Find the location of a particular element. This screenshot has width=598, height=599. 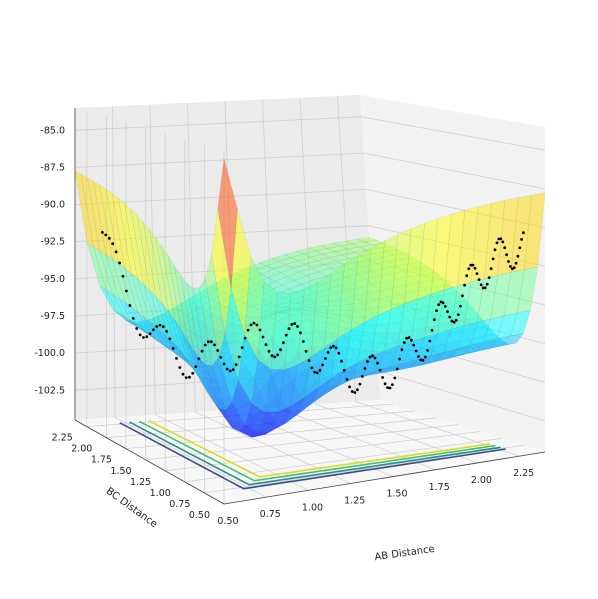

contour-projection is located at coordinates (312, 454).